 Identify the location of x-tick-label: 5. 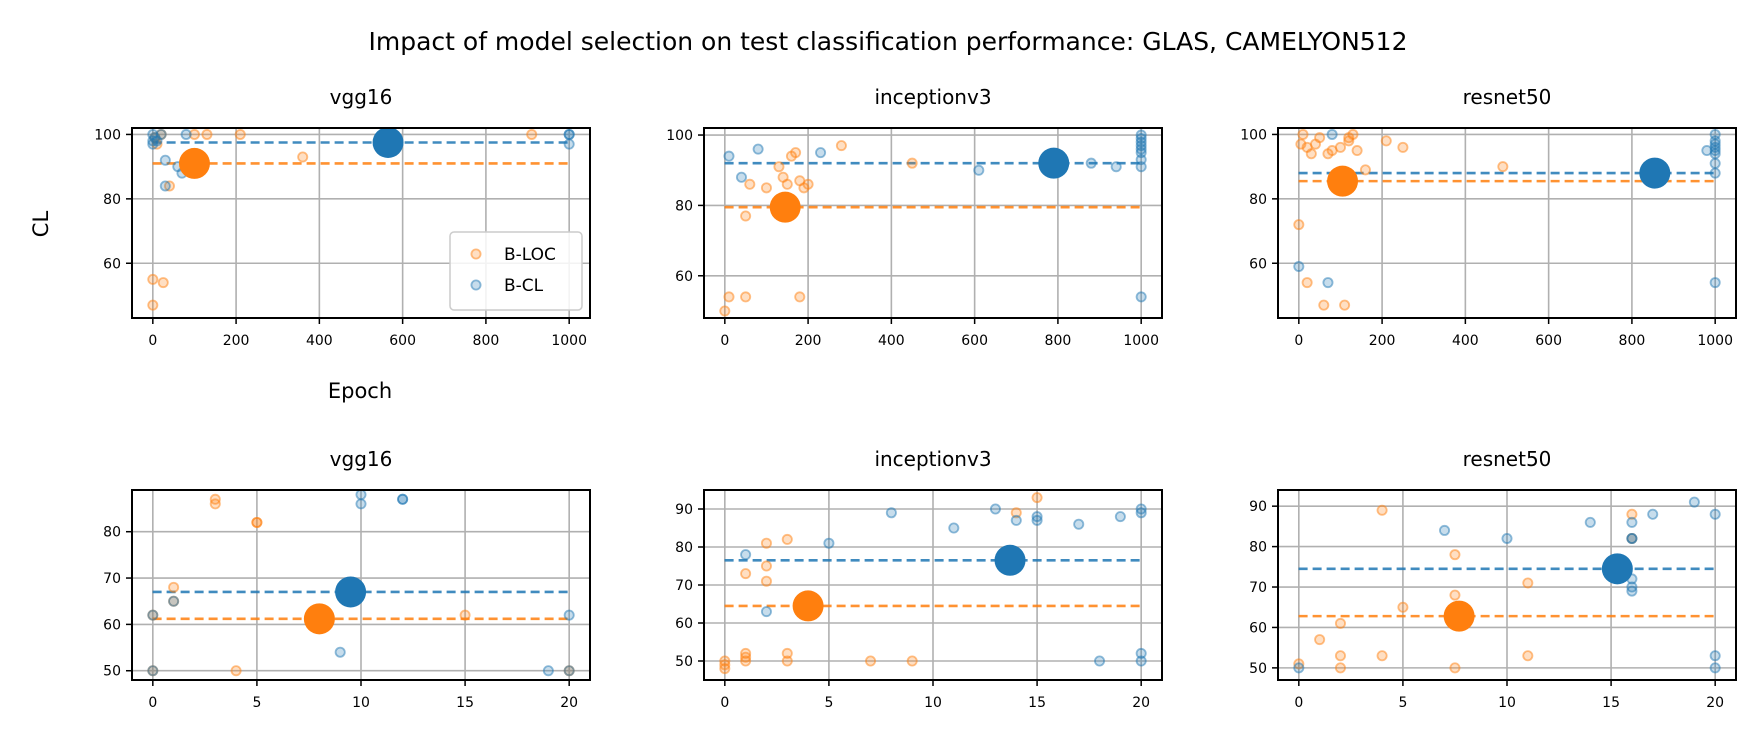
(1402, 703).